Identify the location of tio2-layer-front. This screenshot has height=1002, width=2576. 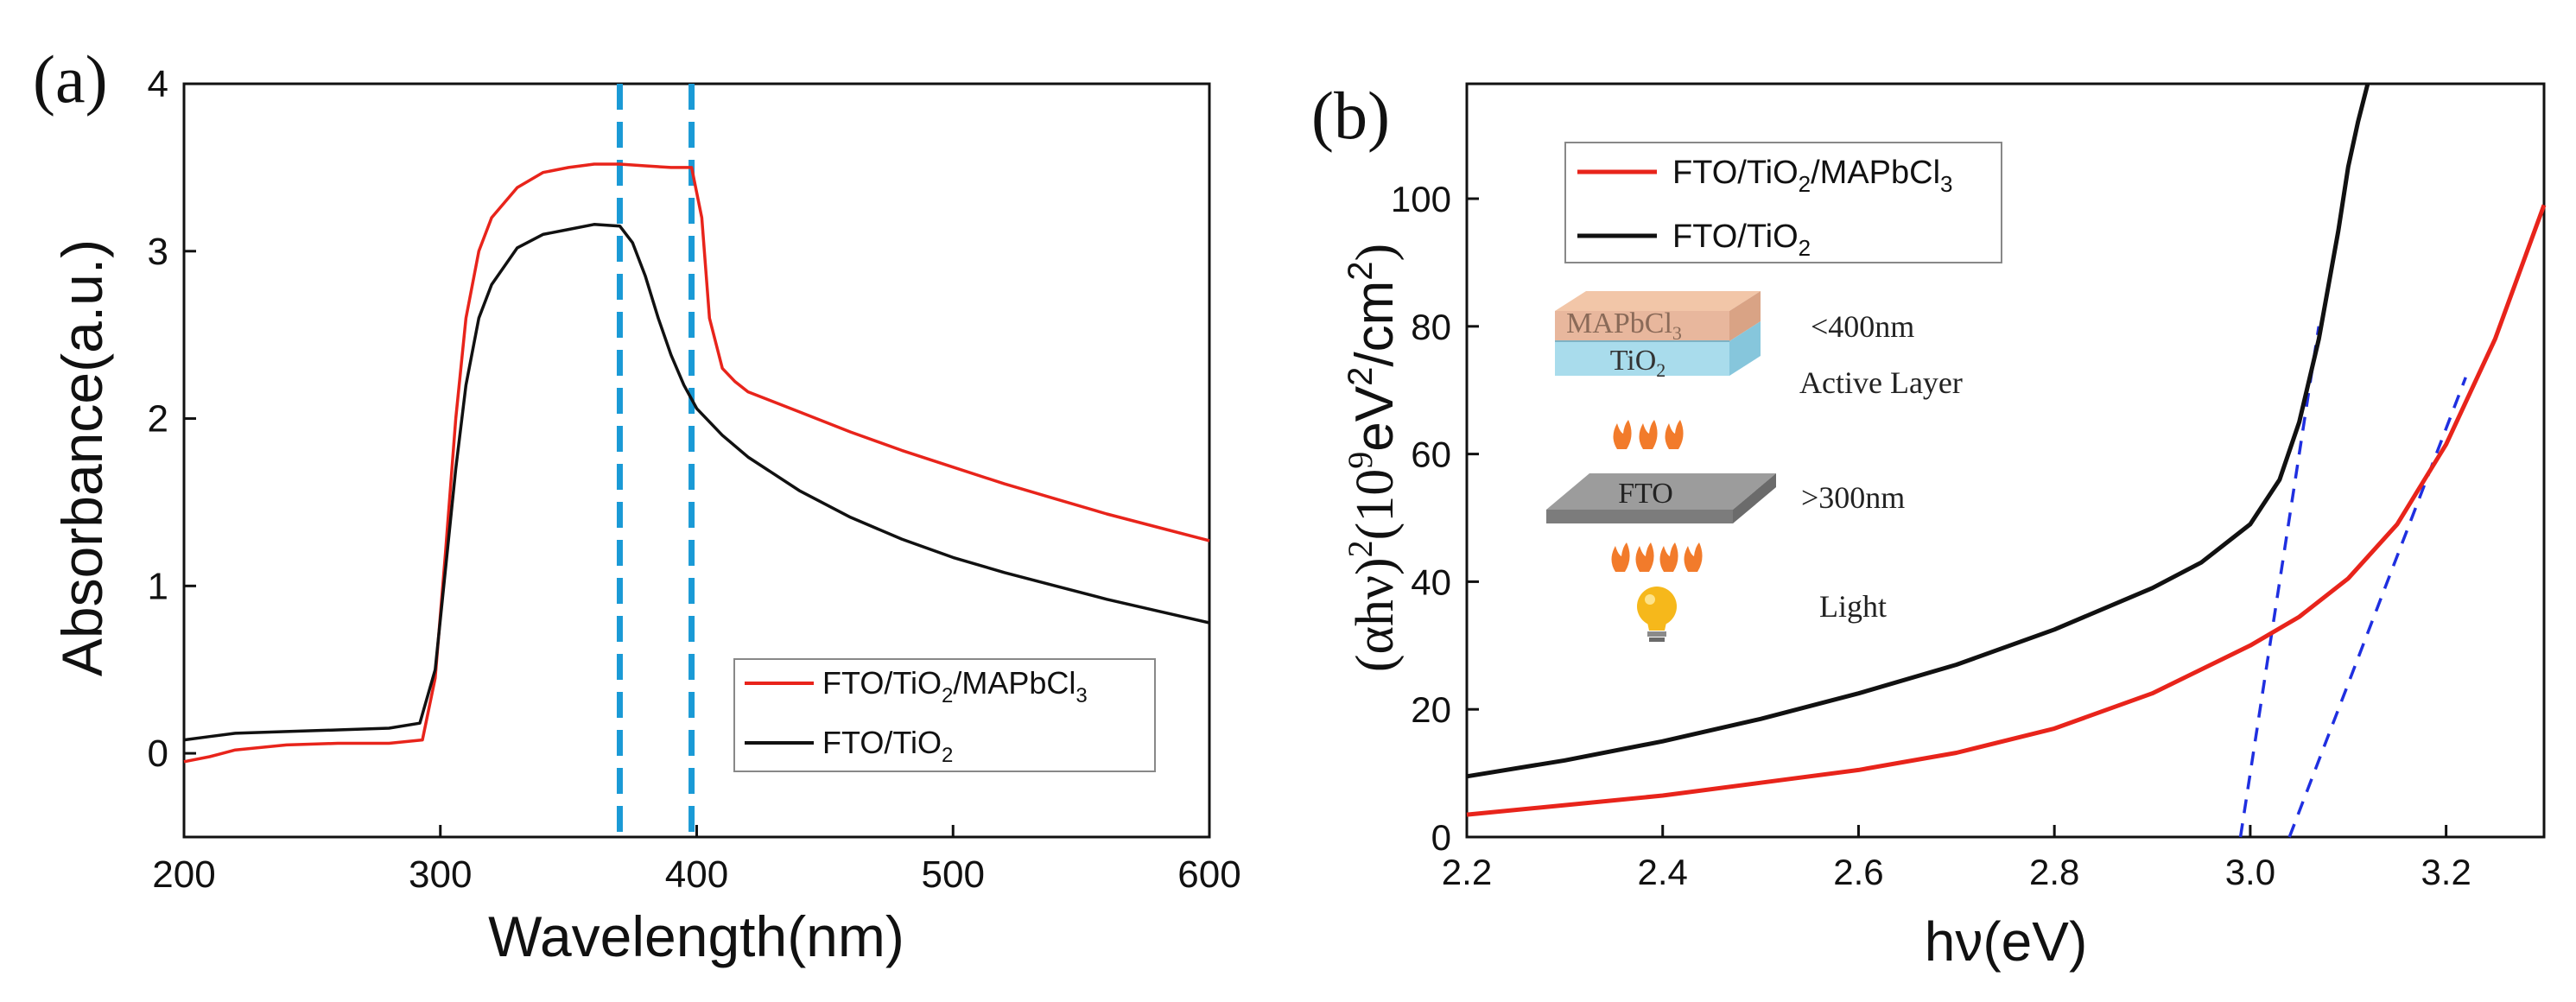
(1642, 358).